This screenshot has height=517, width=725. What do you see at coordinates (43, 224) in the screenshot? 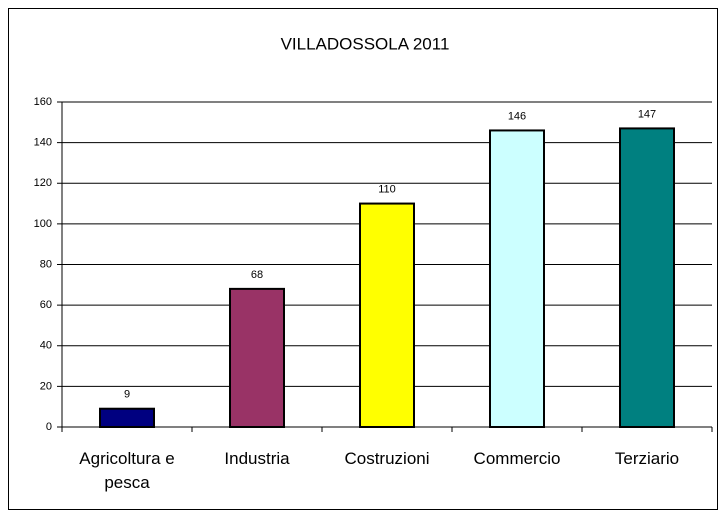
I see `y-tick-label: 100` at bounding box center [43, 224].